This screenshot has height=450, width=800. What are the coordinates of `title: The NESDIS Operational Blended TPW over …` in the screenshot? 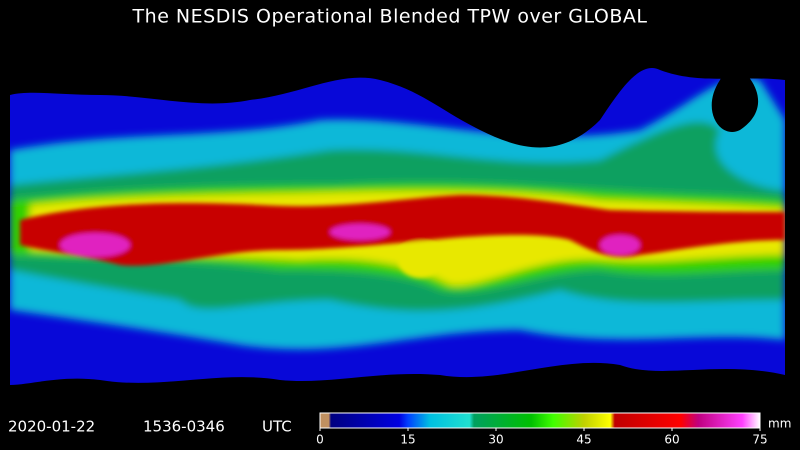 It's located at (390, 17).